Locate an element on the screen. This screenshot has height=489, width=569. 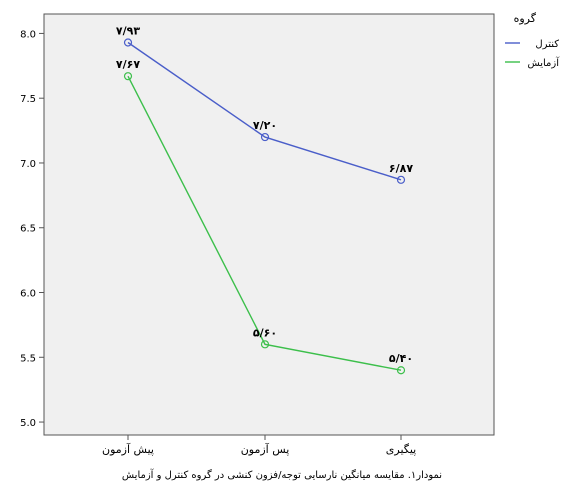
data-label: ۷/۶۷ is located at coordinates (128, 64).